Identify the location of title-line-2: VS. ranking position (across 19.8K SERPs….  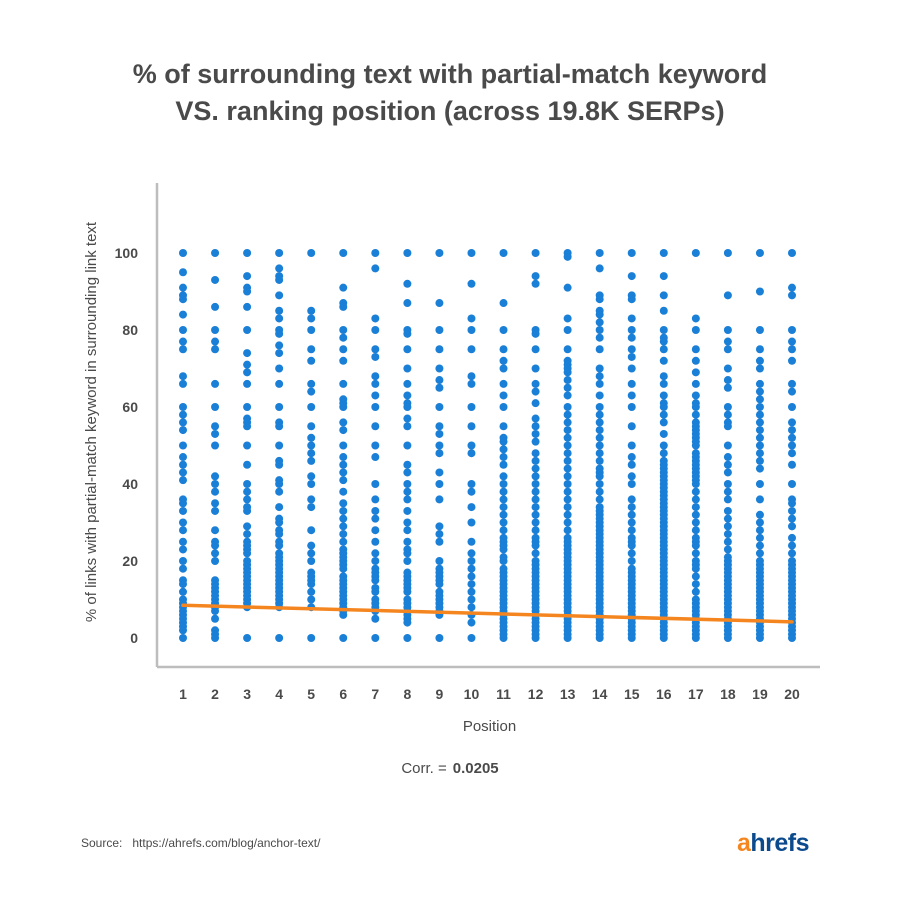
(450, 111).